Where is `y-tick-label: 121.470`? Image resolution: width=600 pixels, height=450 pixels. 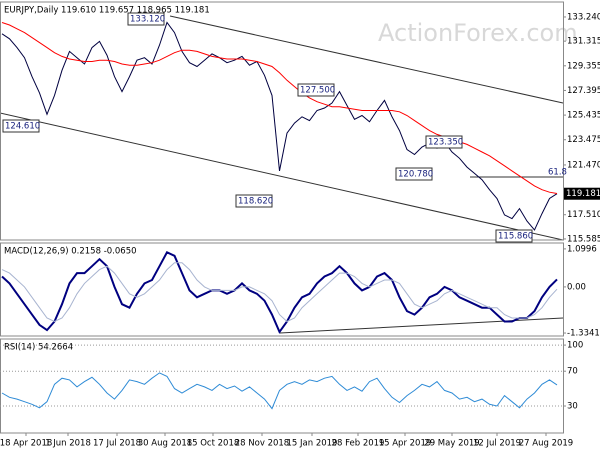 y-tick-label: 121.470 is located at coordinates (583, 165).